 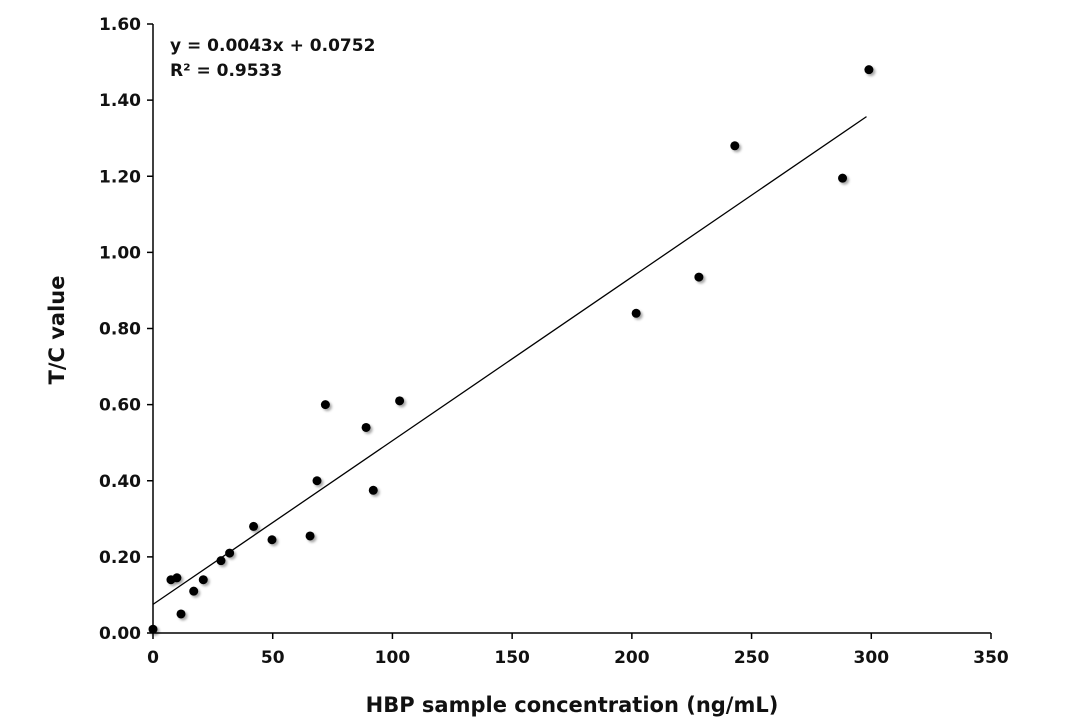 What do you see at coordinates (120, 25) in the screenshot?
I see `y-tick-label: 1.60` at bounding box center [120, 25].